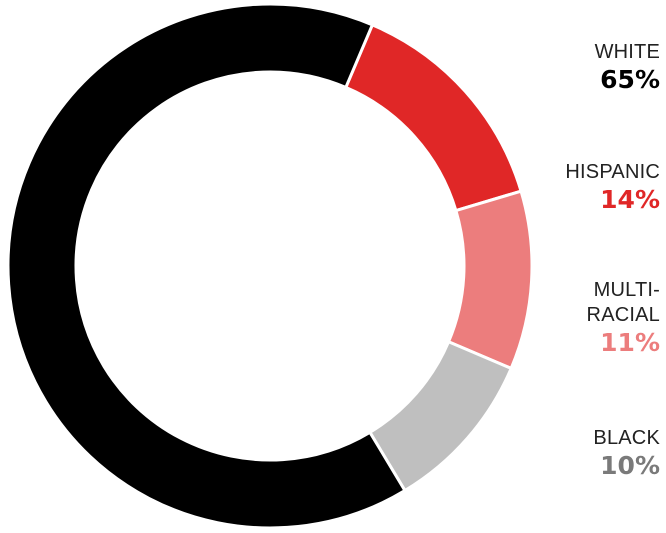 Image resolution: width=666 pixels, height=533 pixels. I want to click on legend-item-white: WHITE 65%, so click(560, 67).